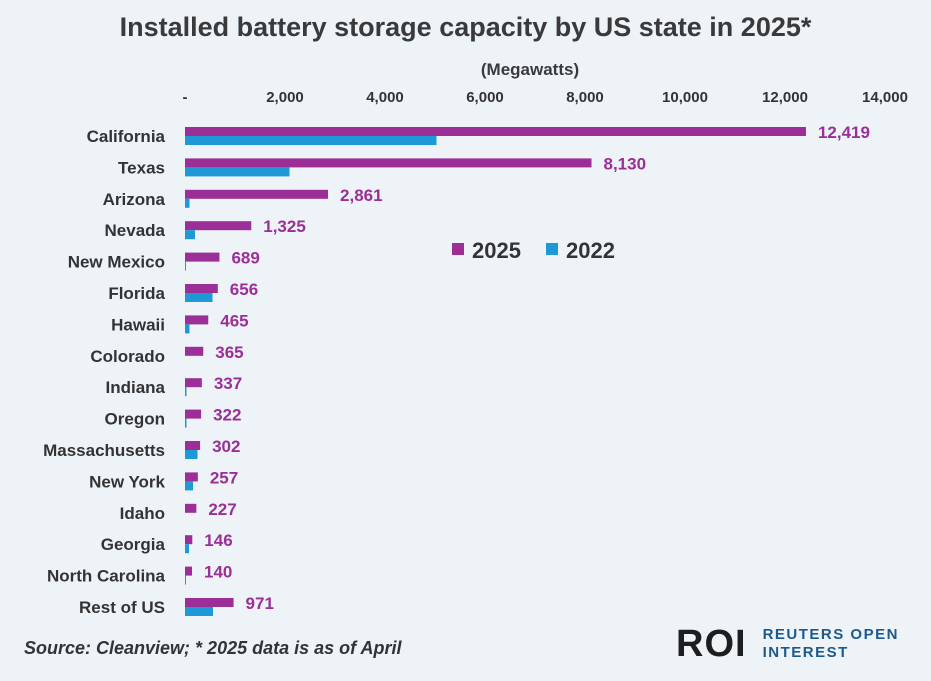  I want to click on data-label-2025: 146, so click(218, 540).